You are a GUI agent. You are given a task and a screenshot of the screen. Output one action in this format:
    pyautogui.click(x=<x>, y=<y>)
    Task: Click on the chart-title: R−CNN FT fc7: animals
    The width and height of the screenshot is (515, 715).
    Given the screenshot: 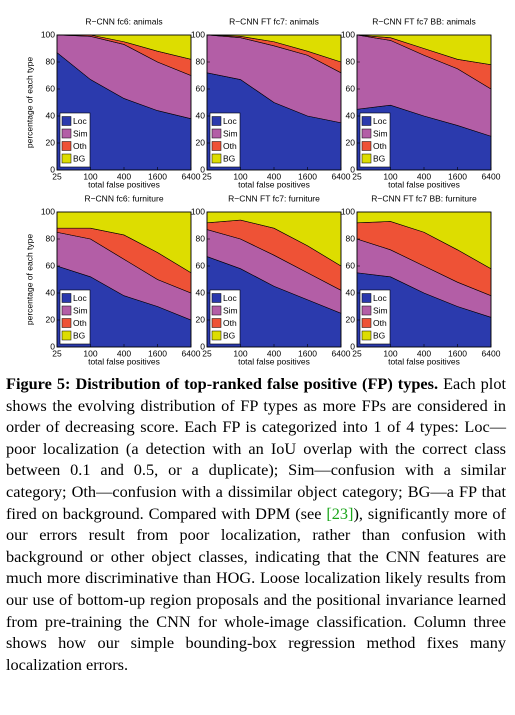 What is the action you would take?
    pyautogui.click(x=274, y=21)
    